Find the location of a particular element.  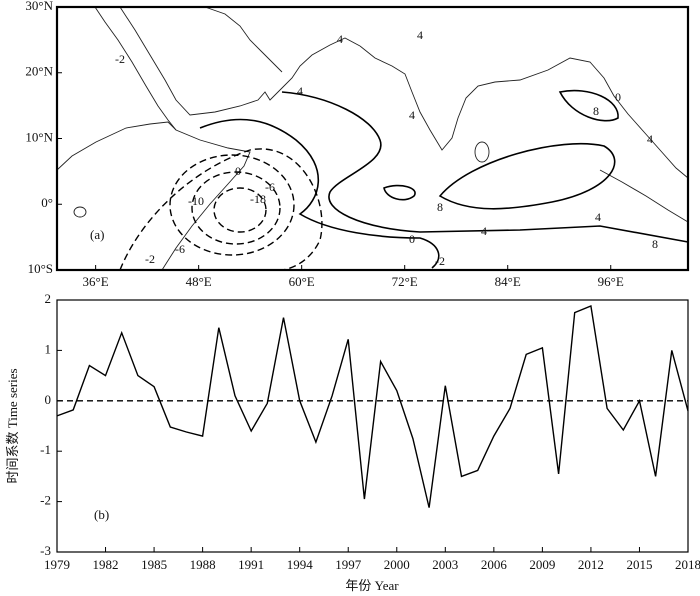

y-tick-label: 1 is located at coordinates (48, 348).